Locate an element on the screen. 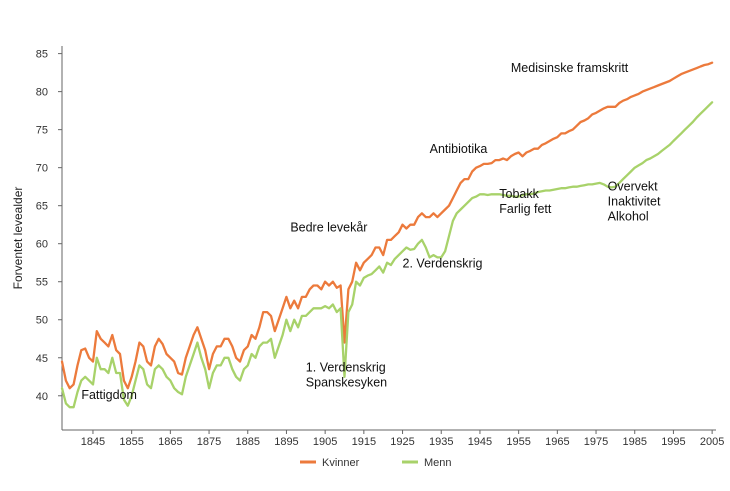 Image resolution: width=730 pixels, height=491 pixels. x-tick-label: 1925 is located at coordinates (402, 442).